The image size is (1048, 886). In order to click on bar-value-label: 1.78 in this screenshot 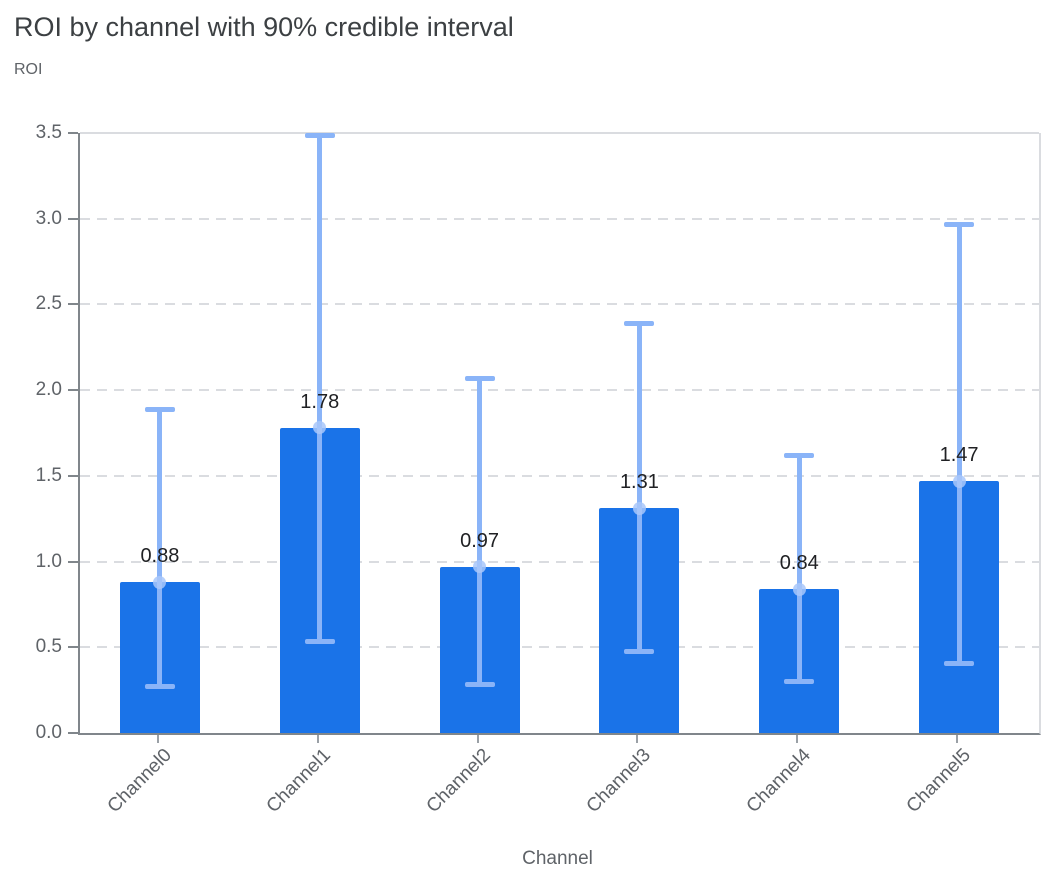, I will do `click(320, 401)`.